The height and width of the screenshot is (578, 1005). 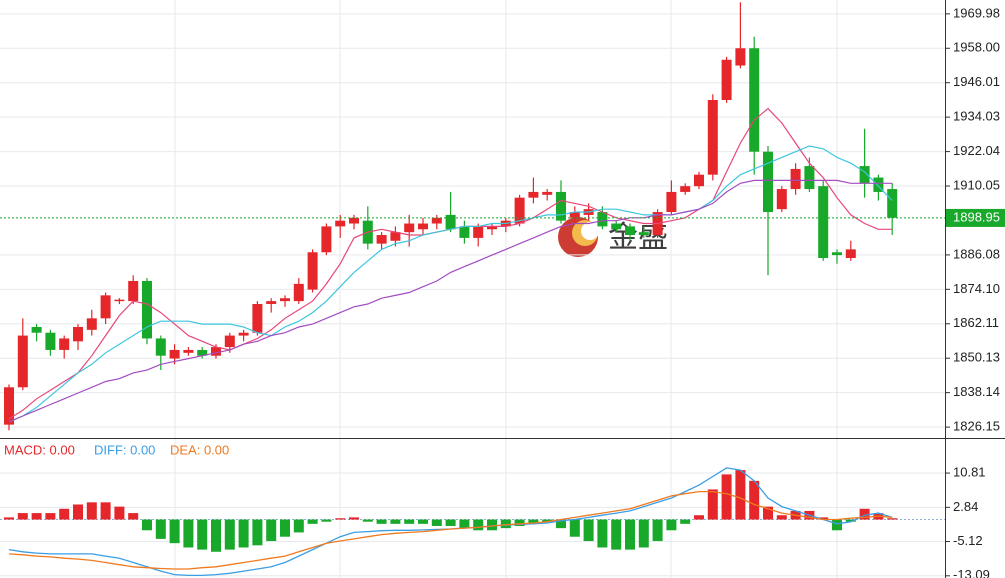 I want to click on y-tick-label: 2.84, so click(x=965, y=506).